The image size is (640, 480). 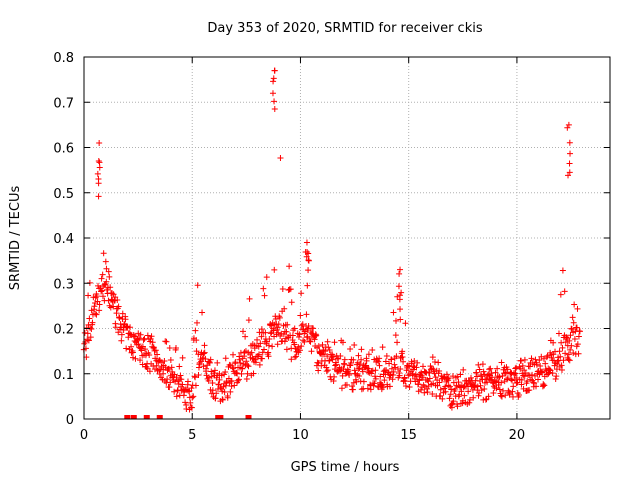 I want to click on y-axis-label: SRMTID / TECUs, so click(x=15, y=238).